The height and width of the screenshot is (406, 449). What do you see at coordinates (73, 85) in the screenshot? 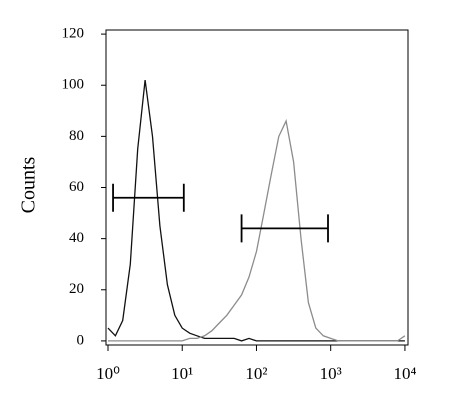
I see `y-tick-label: 100` at bounding box center [73, 85].